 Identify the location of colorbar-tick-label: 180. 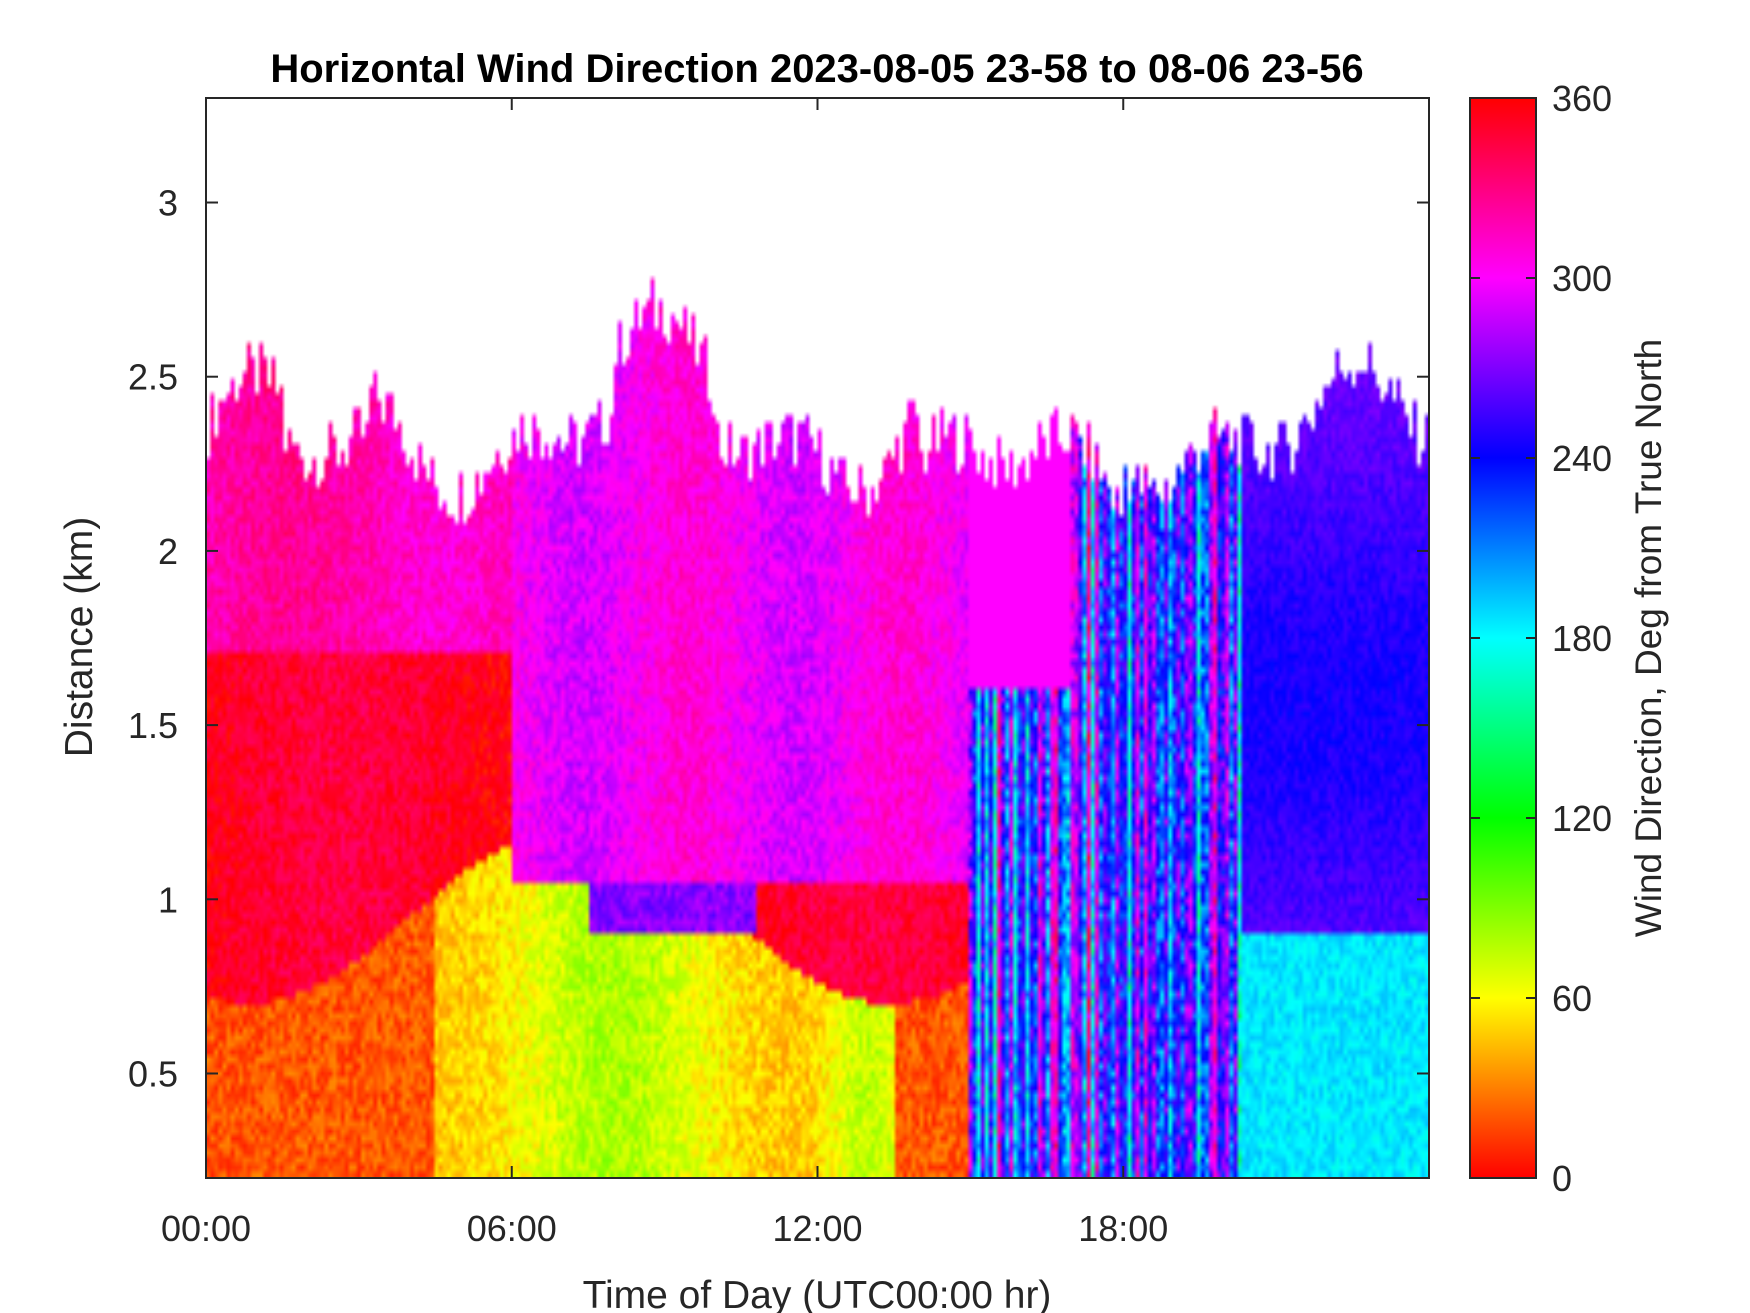
(1582, 638).